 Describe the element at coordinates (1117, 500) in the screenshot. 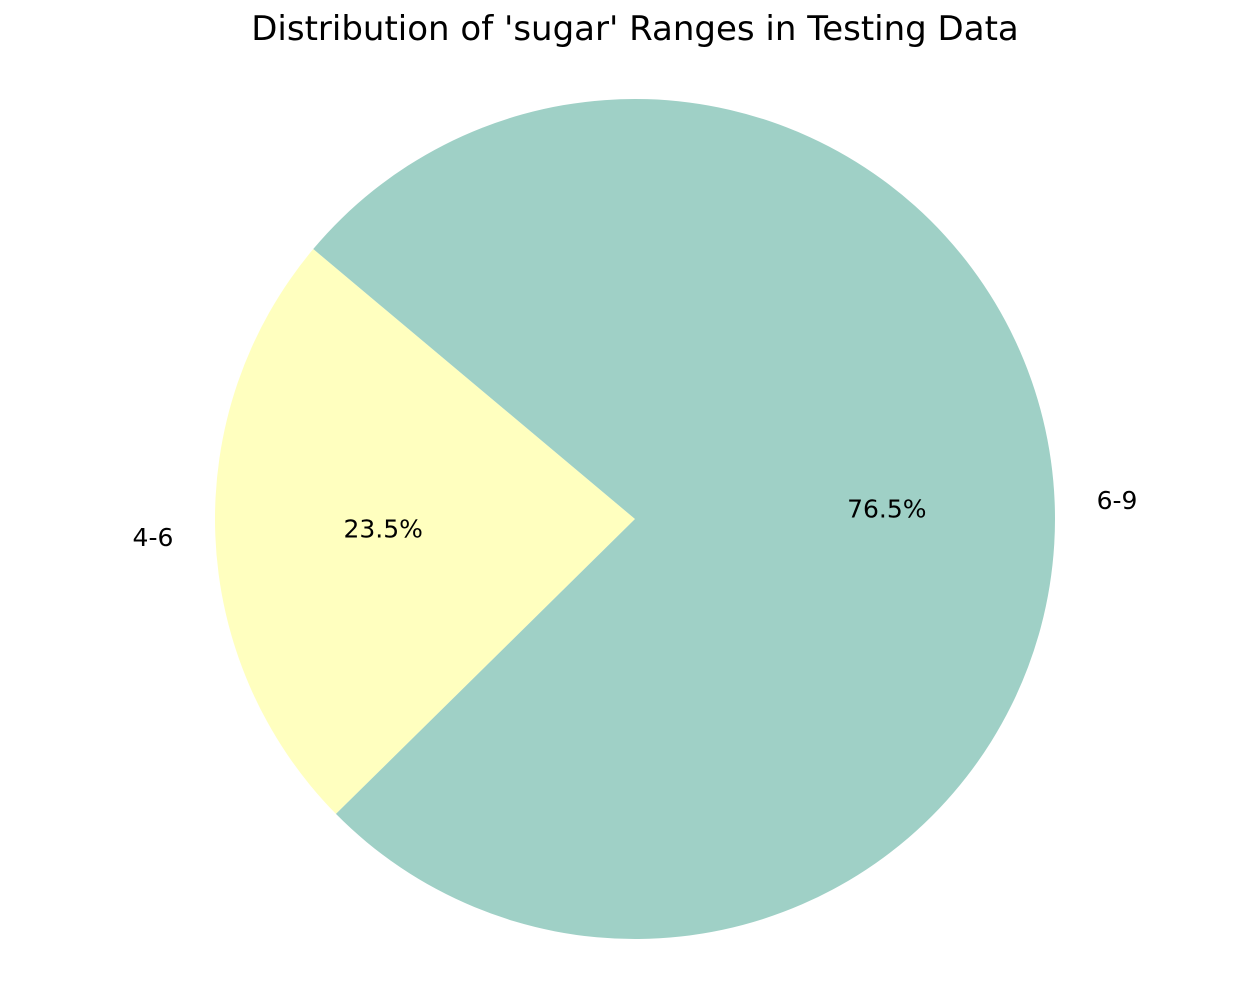

I see `slice-label-6-9: 6-9` at that location.